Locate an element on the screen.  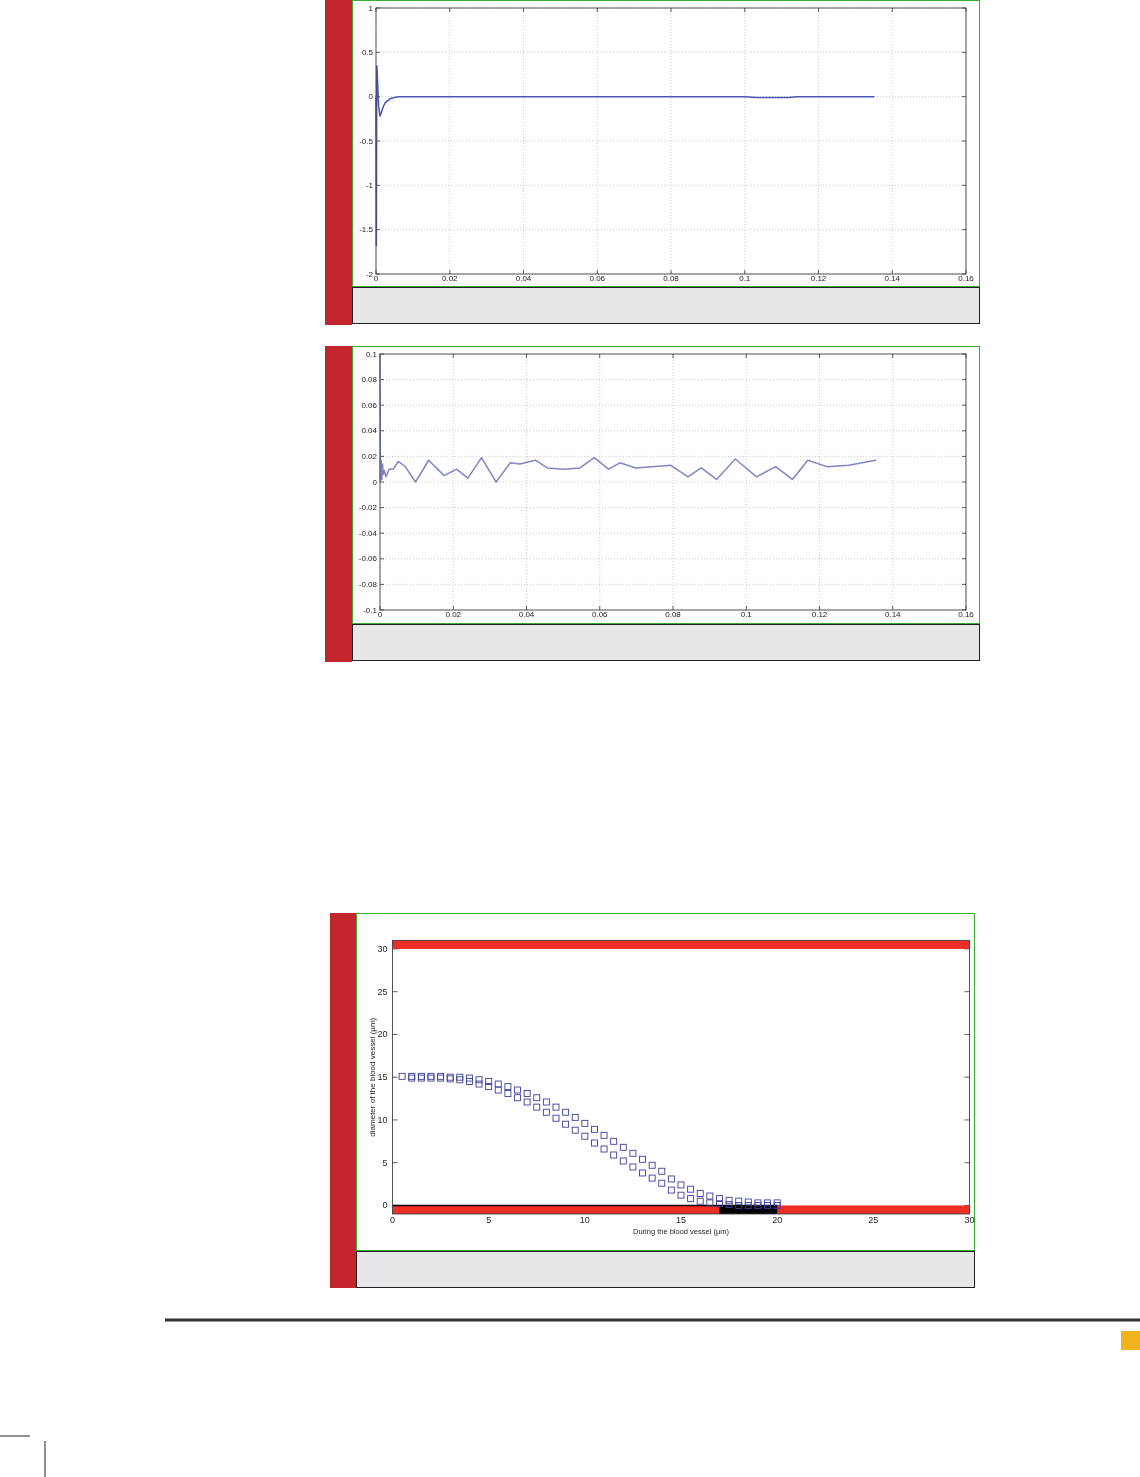
y-tick-label: -0.04 is located at coordinates (368, 533).